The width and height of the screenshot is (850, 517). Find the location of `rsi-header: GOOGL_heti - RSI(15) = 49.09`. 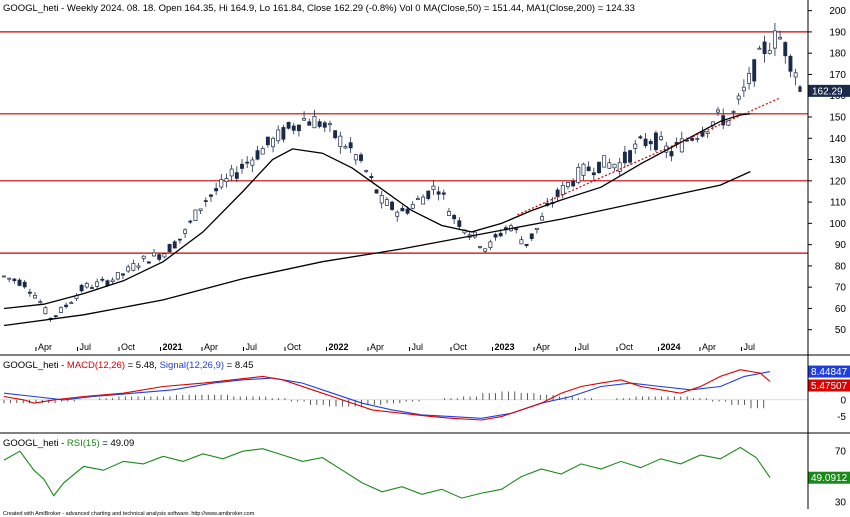

rsi-header: GOOGL_heti - RSI(15) = 49.09 is located at coordinates (68, 443).